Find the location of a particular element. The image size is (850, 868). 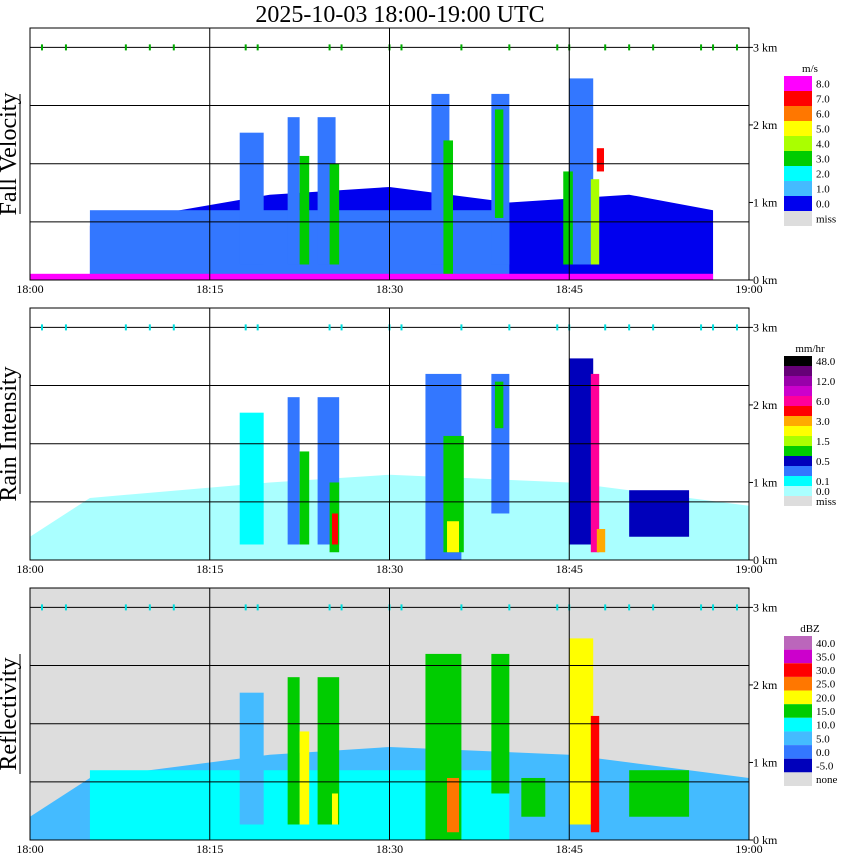

legend-label: -5.0 is located at coordinates (825, 767).